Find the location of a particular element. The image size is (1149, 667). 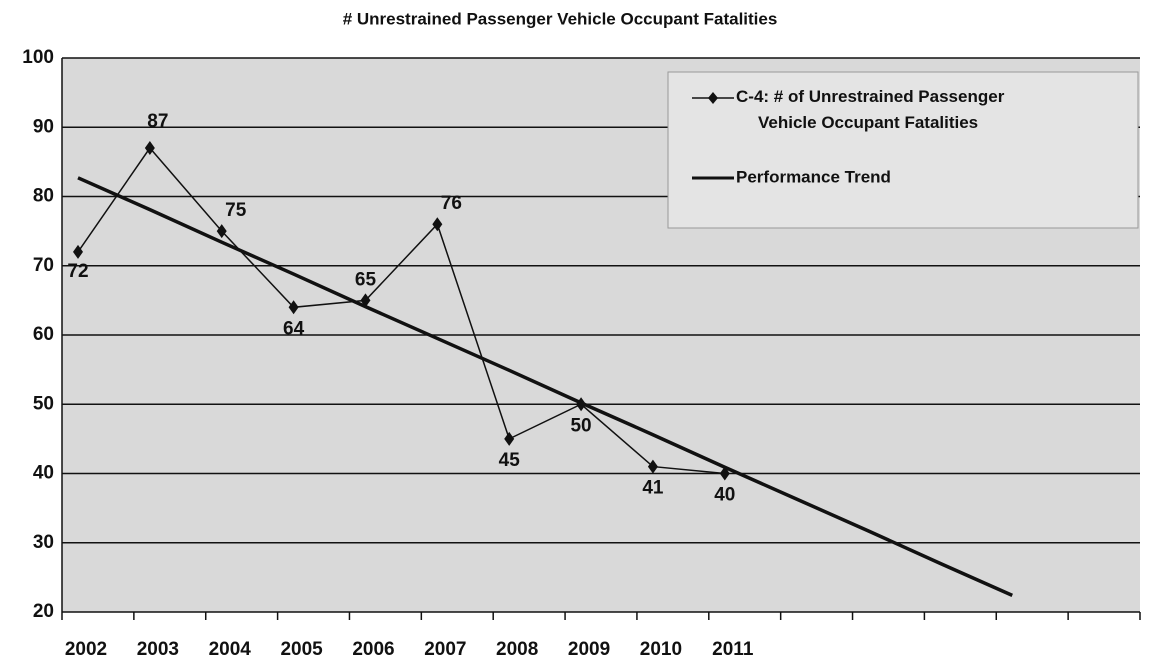

x-tick-label: 2006 is located at coordinates (373, 649).